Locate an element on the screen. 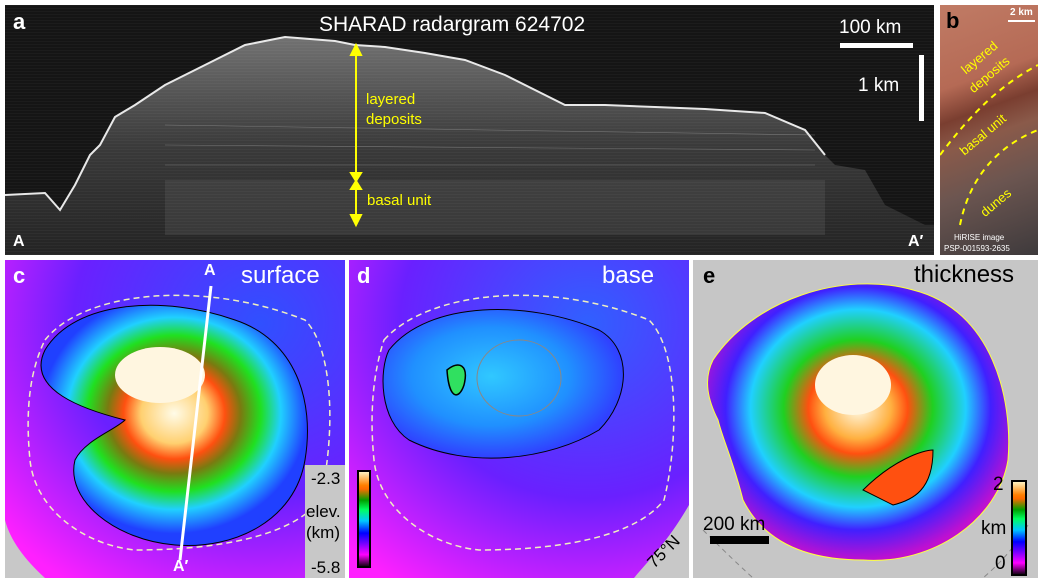 This screenshot has width=1043, height=583. profile-start-label: A is located at coordinates (19, 241).